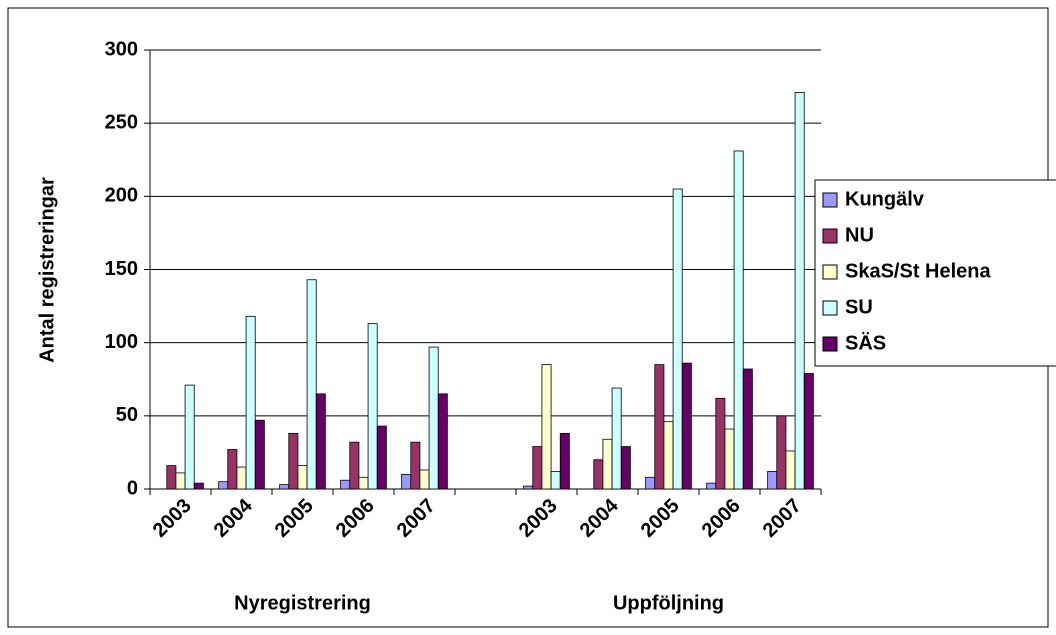 The height and width of the screenshot is (635, 1056). Describe the element at coordinates (668, 603) in the screenshot. I see `group-label: Uppföljning` at that location.